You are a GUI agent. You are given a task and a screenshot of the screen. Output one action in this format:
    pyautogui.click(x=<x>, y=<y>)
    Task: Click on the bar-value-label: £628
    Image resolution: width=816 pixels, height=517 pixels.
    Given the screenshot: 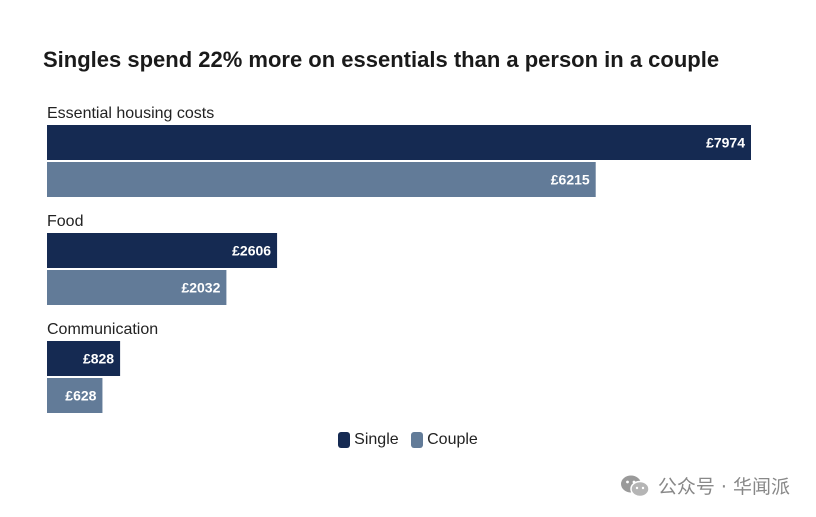 What is the action you would take?
    pyautogui.click(x=80, y=396)
    